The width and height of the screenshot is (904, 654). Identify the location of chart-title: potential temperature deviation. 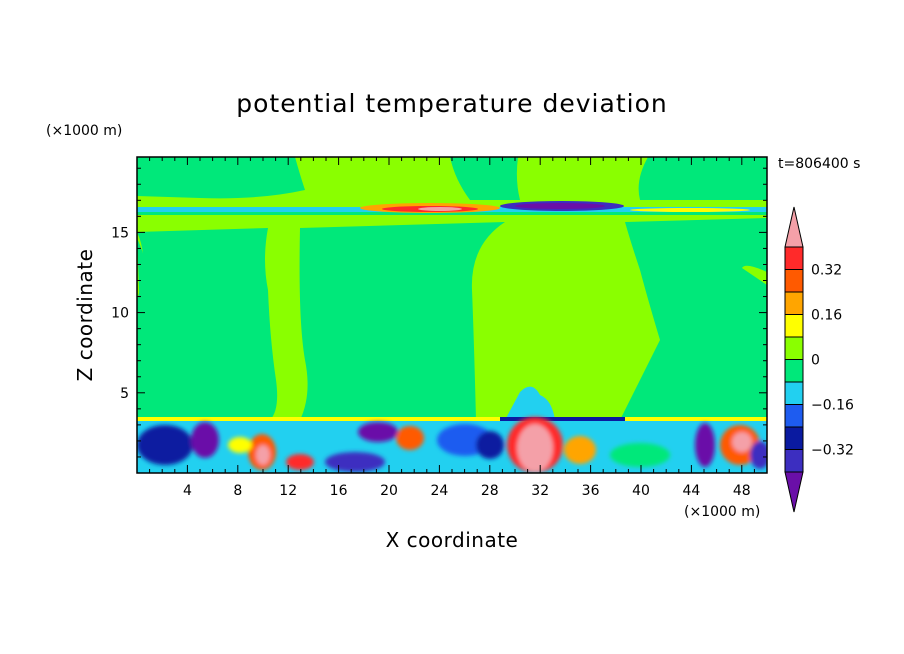
(451, 103).